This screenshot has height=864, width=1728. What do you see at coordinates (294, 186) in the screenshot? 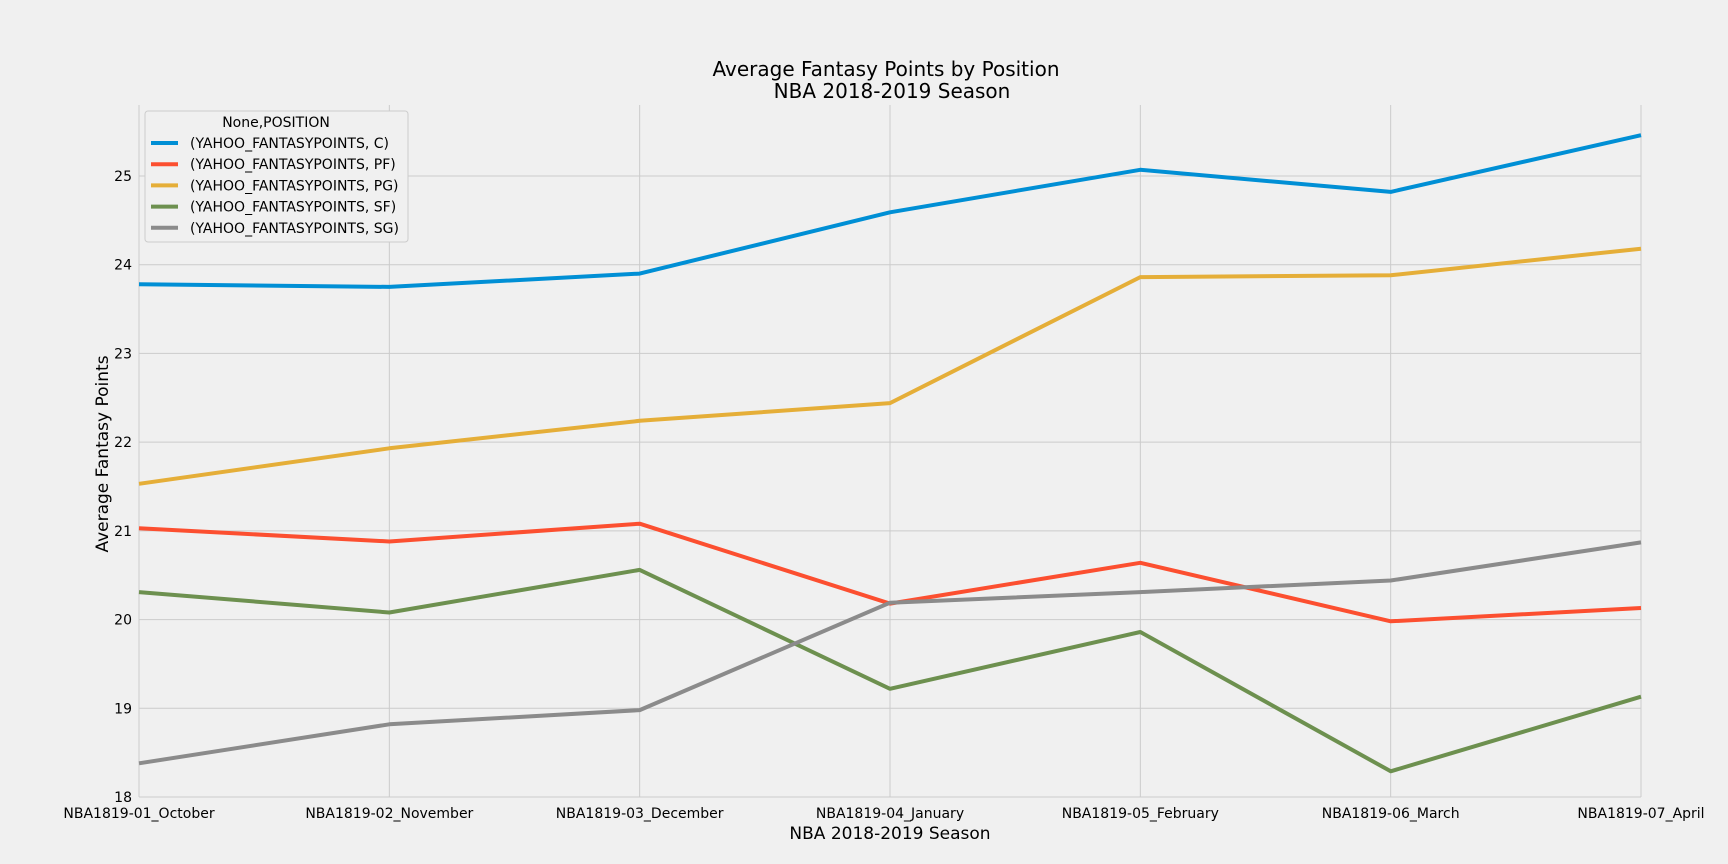
I see `legend-label: (YAHOO_FANTASYPOINTS, PG)` at bounding box center [294, 186].